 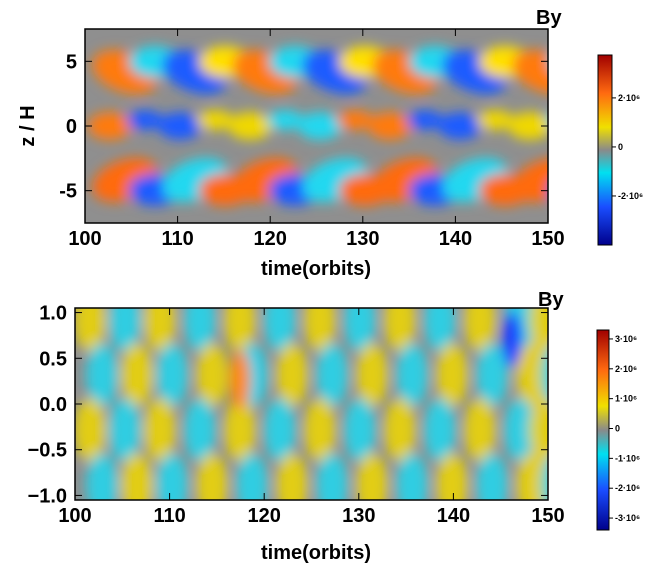 I want to click on y-axis-label: z / H, so click(x=28, y=125).